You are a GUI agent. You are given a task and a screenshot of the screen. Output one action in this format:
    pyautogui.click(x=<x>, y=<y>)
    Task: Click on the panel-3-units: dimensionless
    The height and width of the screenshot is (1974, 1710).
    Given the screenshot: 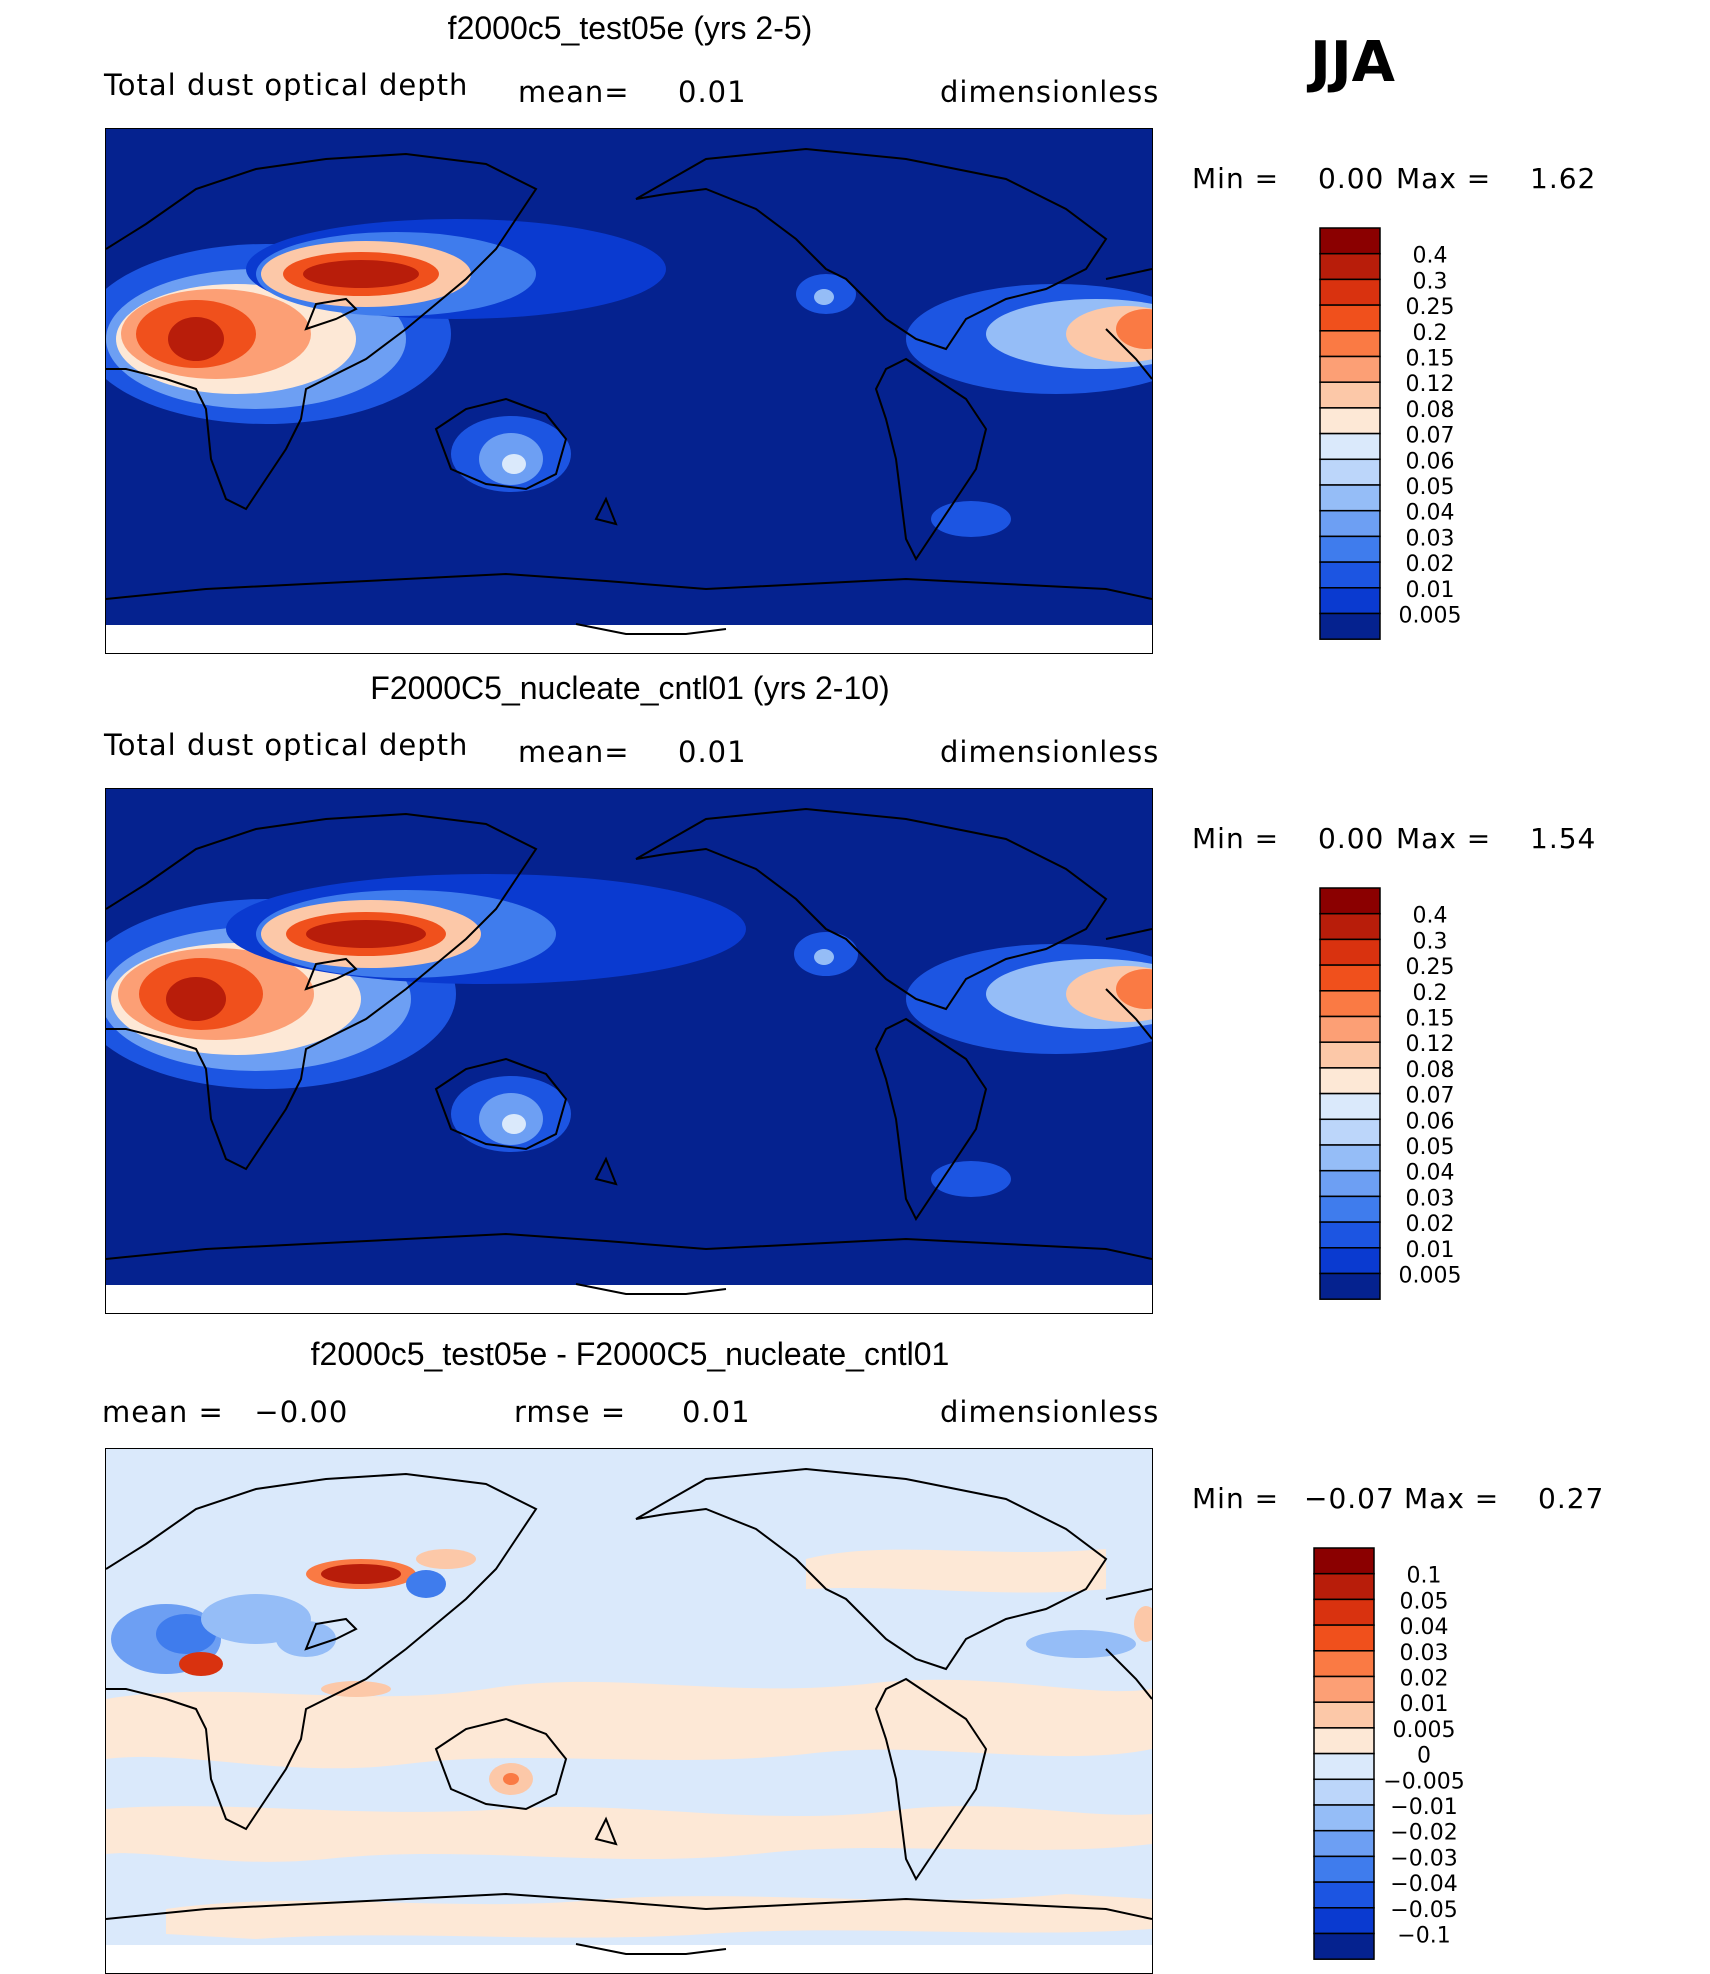 What is the action you would take?
    pyautogui.click(x=1050, y=1412)
    